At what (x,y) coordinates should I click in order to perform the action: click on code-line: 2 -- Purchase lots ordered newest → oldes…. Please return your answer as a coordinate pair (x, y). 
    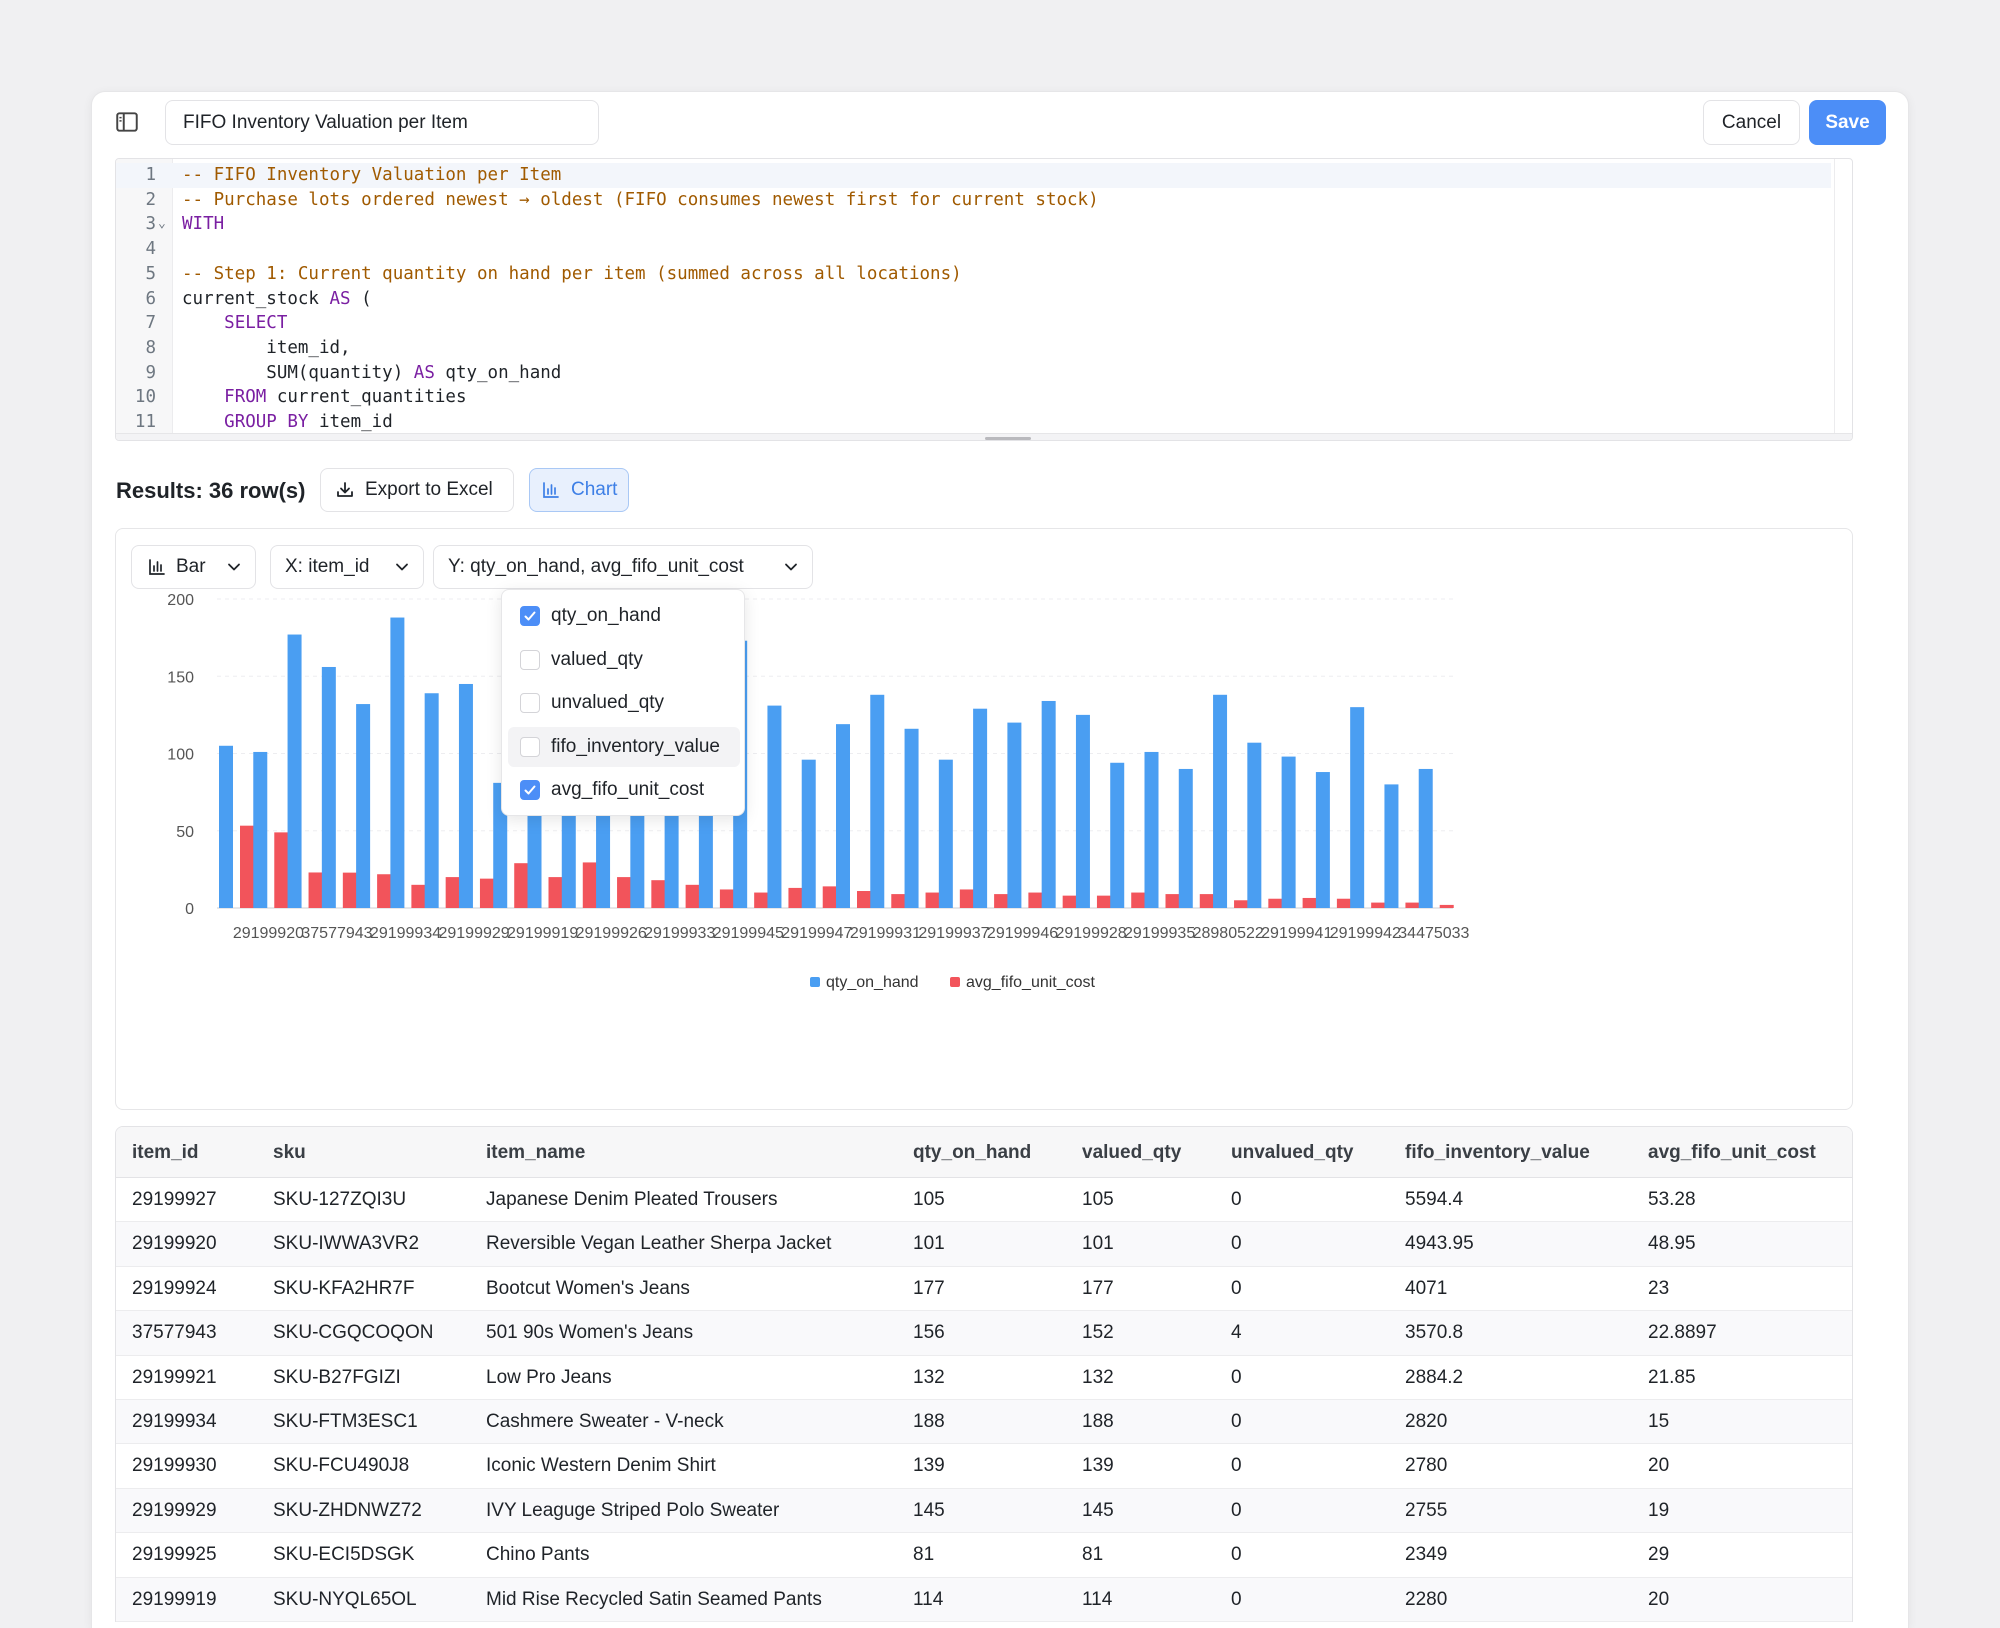
    Looking at the image, I should click on (973, 200).